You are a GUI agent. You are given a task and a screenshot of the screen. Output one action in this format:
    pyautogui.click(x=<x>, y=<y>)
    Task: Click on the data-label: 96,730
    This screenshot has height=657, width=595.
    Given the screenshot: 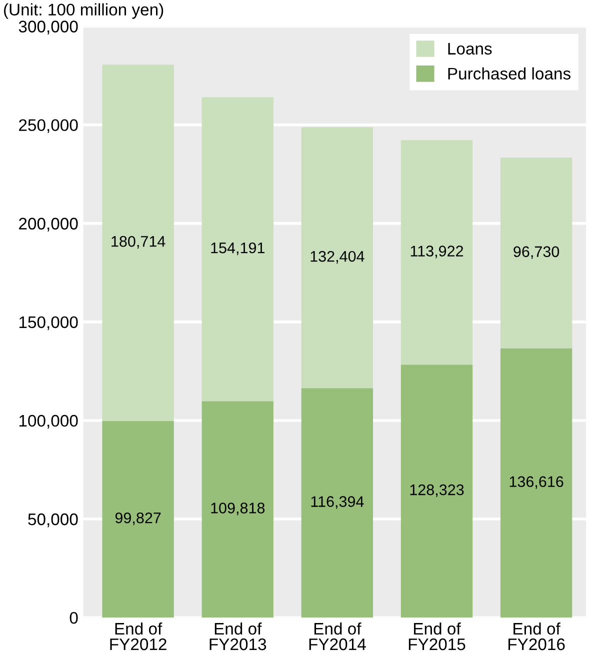 What is the action you would take?
    pyautogui.click(x=537, y=252)
    